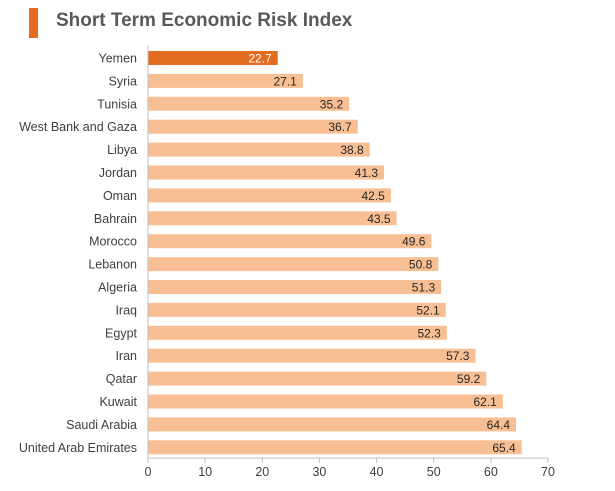 Image resolution: width=615 pixels, height=491 pixels. I want to click on category-label: Iraq, so click(126, 310).